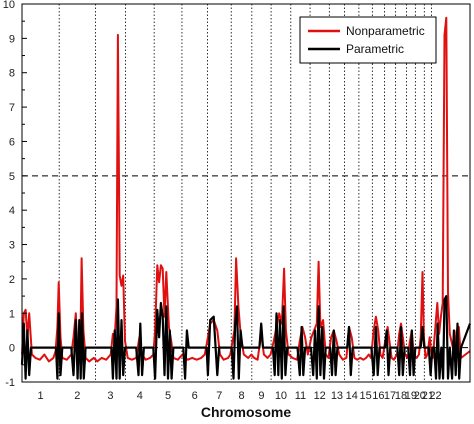 Image resolution: width=474 pixels, height=424 pixels. Describe the element at coordinates (365, 396) in the screenshot. I see `x-tick-label: 15` at that location.